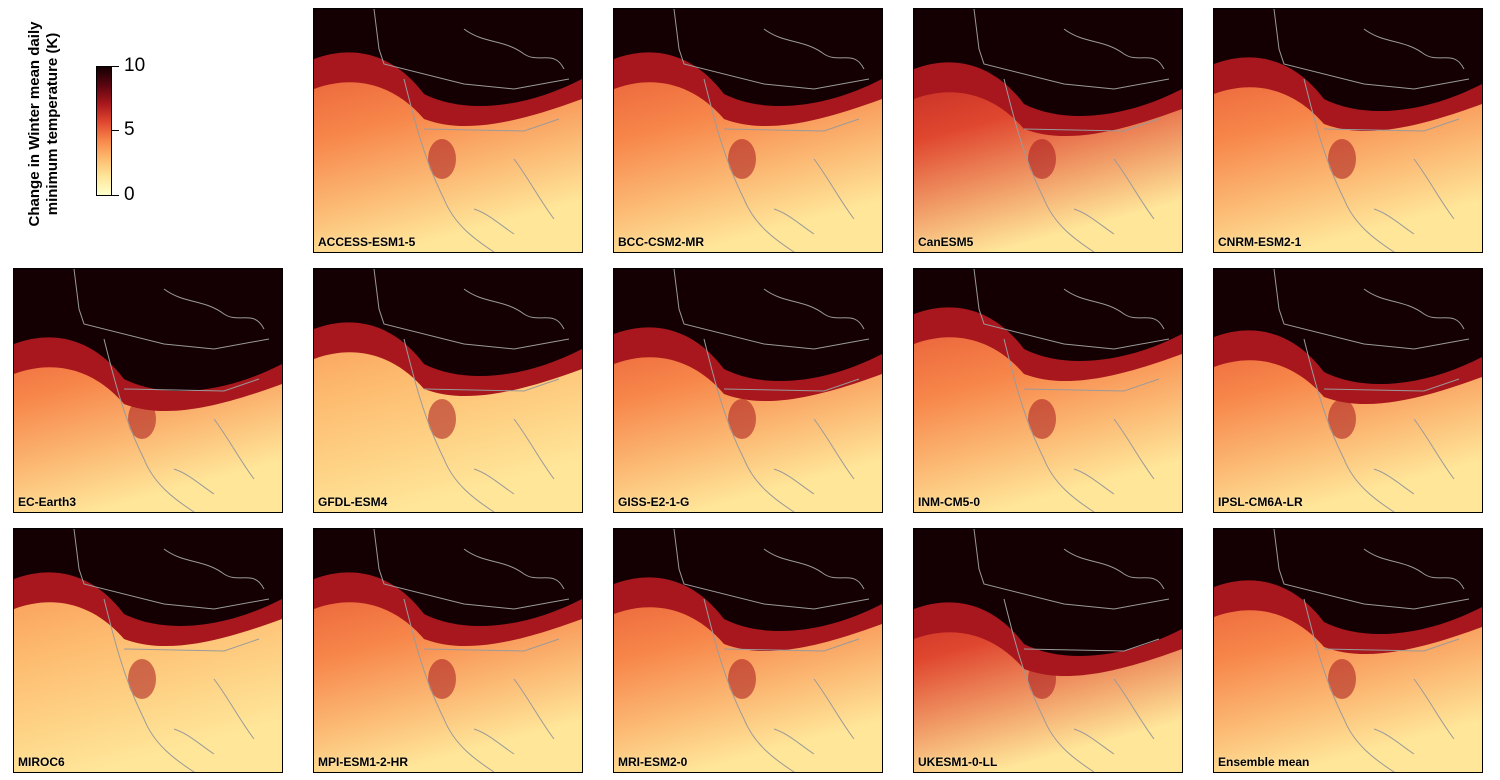  What do you see at coordinates (653, 762) in the screenshot?
I see `panel-label: MRI-ESM2-0` at bounding box center [653, 762].